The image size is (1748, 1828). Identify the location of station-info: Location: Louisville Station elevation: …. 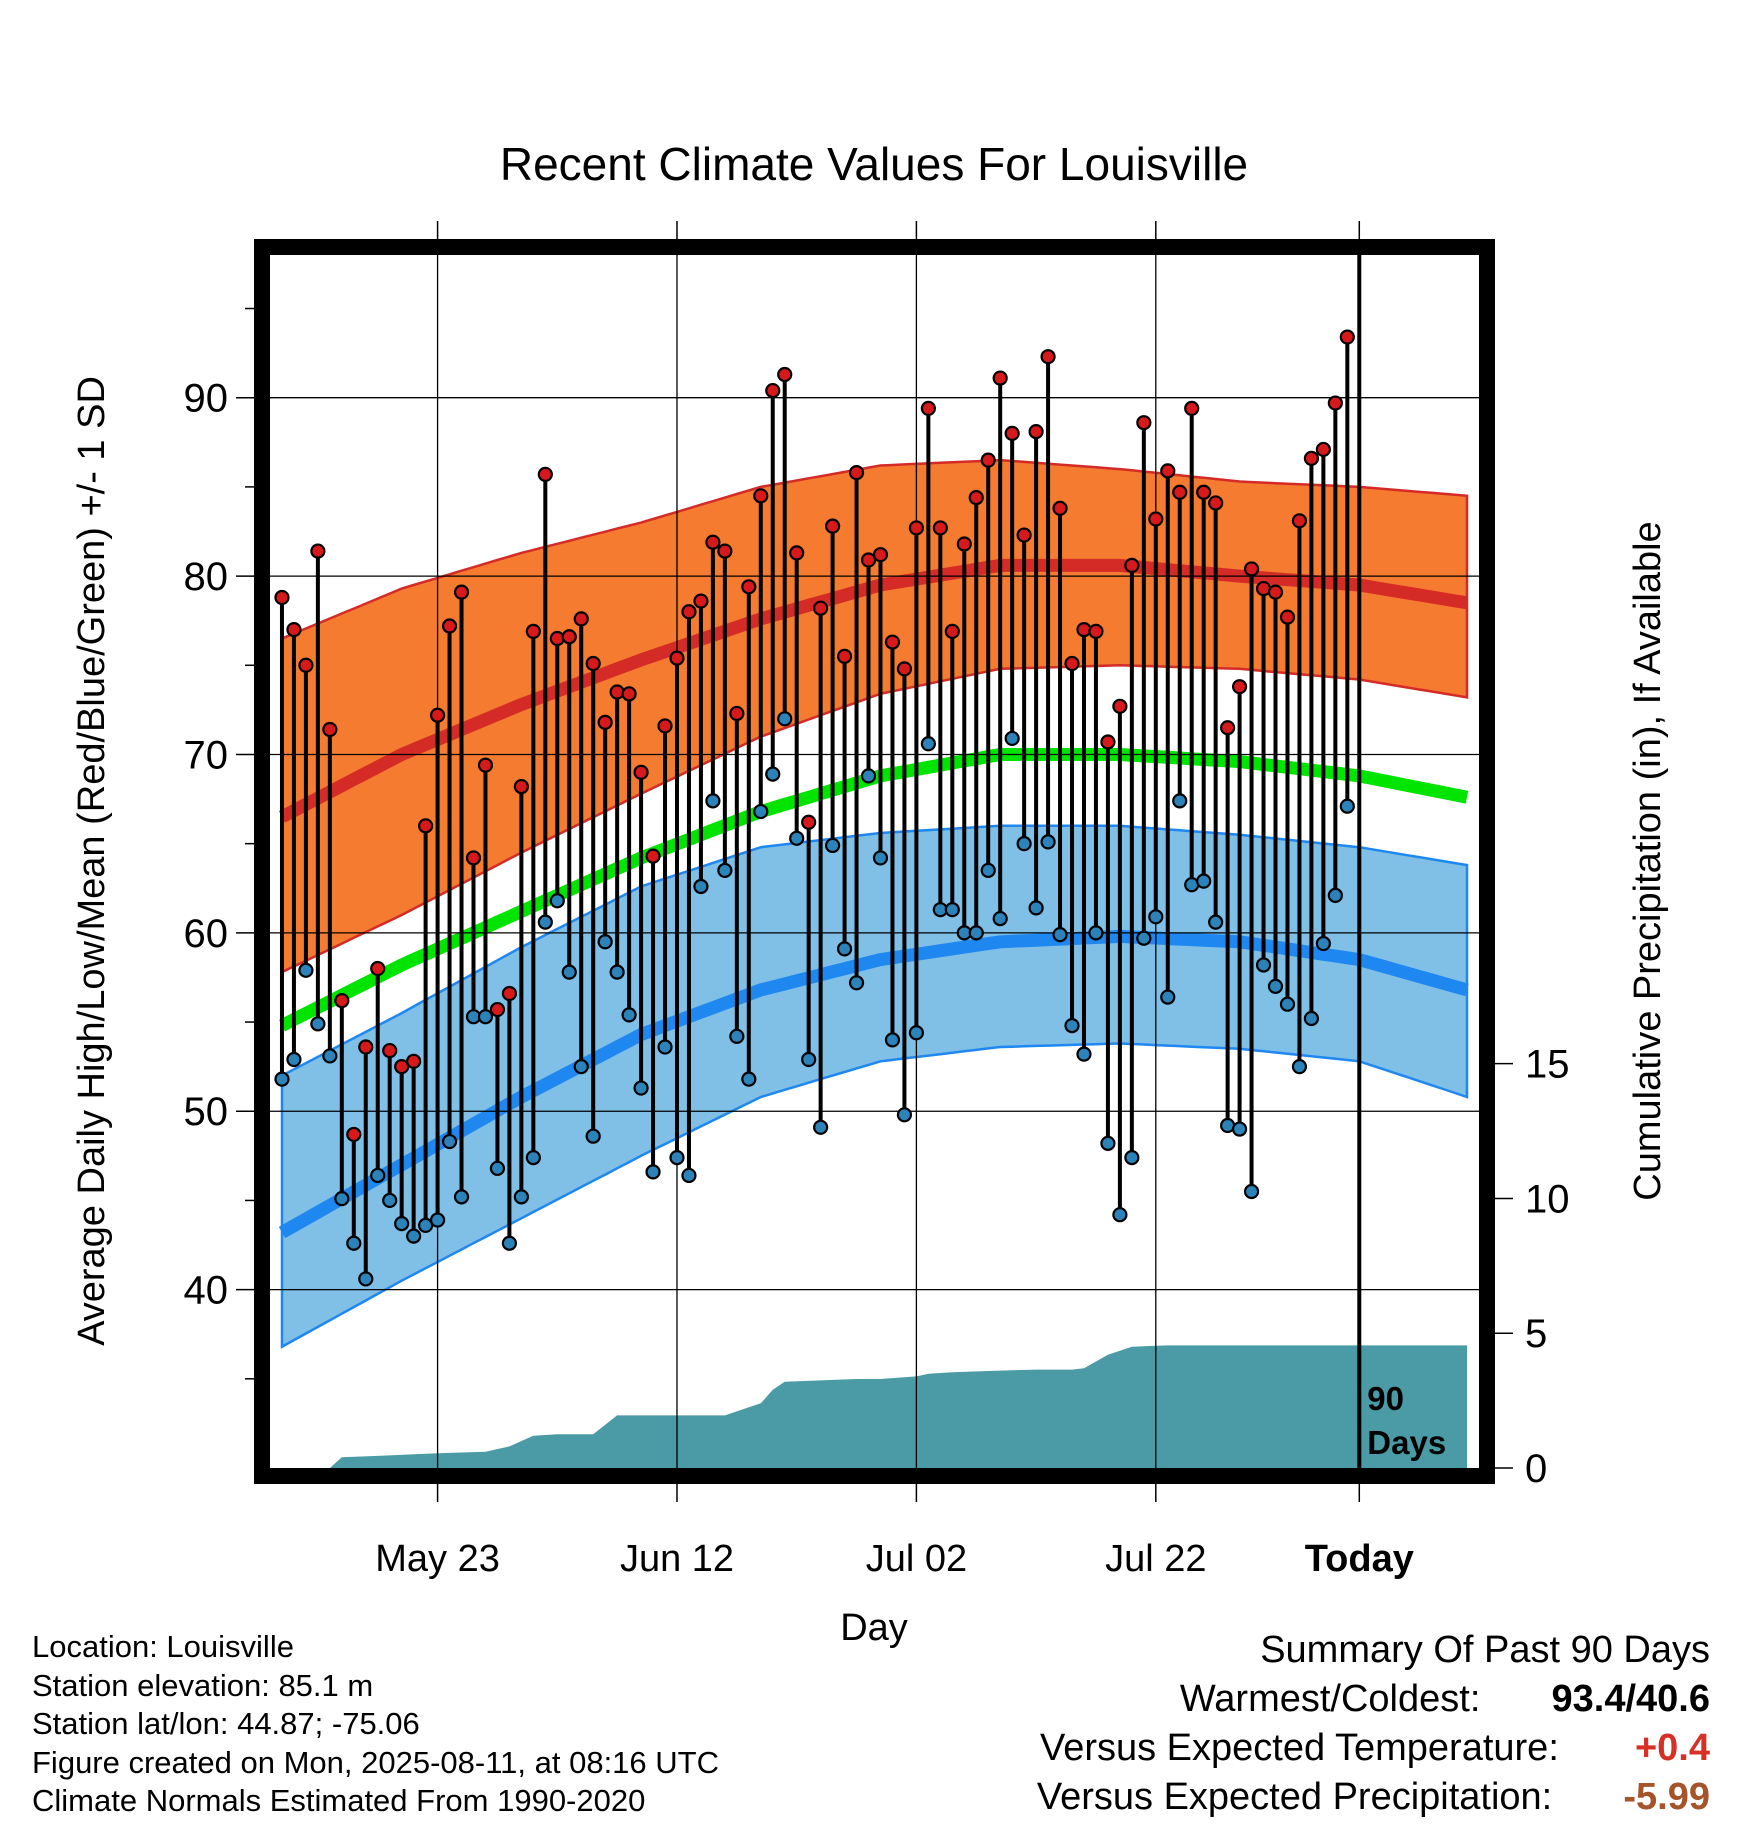
(375, 1724).